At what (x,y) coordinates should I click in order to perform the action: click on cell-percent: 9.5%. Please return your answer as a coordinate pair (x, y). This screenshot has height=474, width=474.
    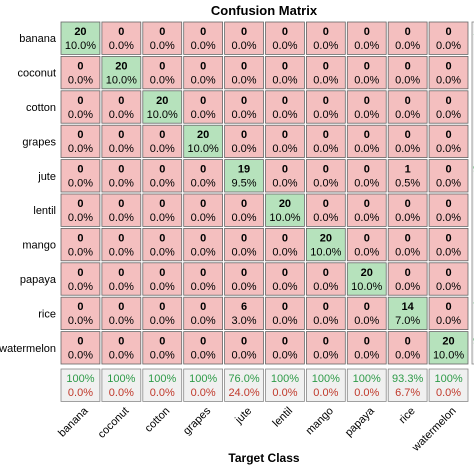
    Looking at the image, I should click on (244, 184).